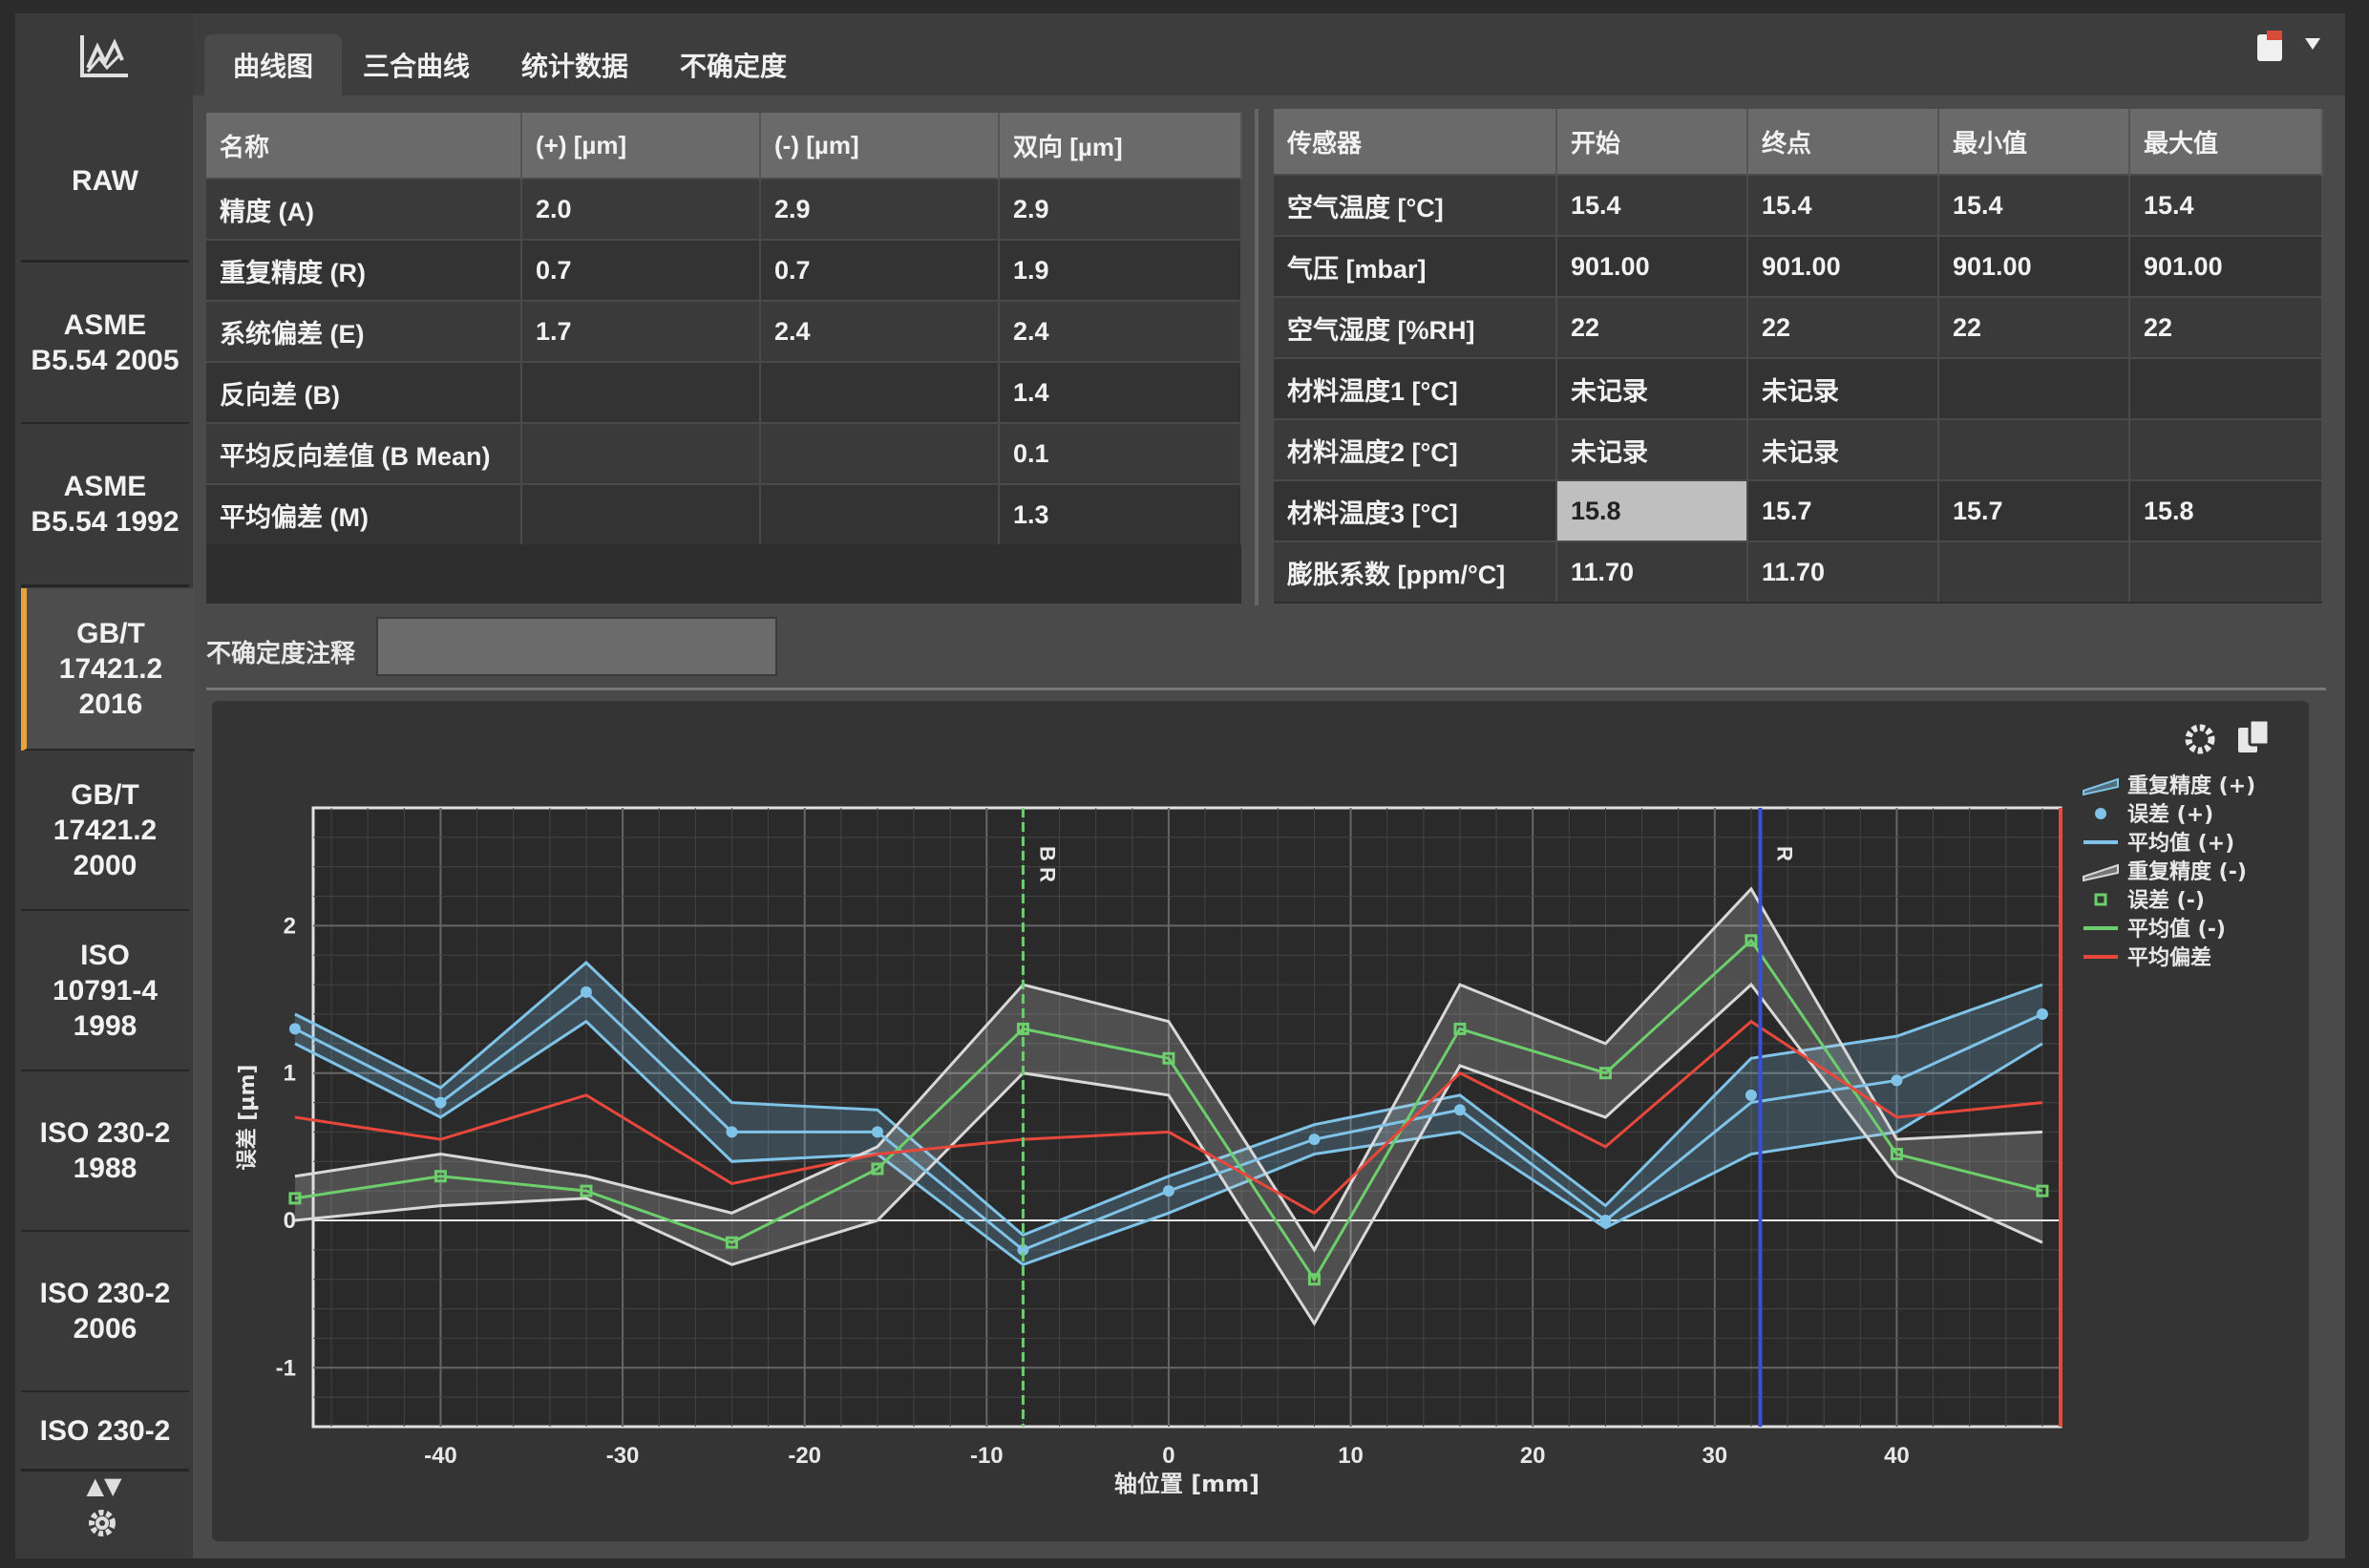 The height and width of the screenshot is (1568, 2369). What do you see at coordinates (804, 1456) in the screenshot?
I see `x-tick-label: -20` at bounding box center [804, 1456].